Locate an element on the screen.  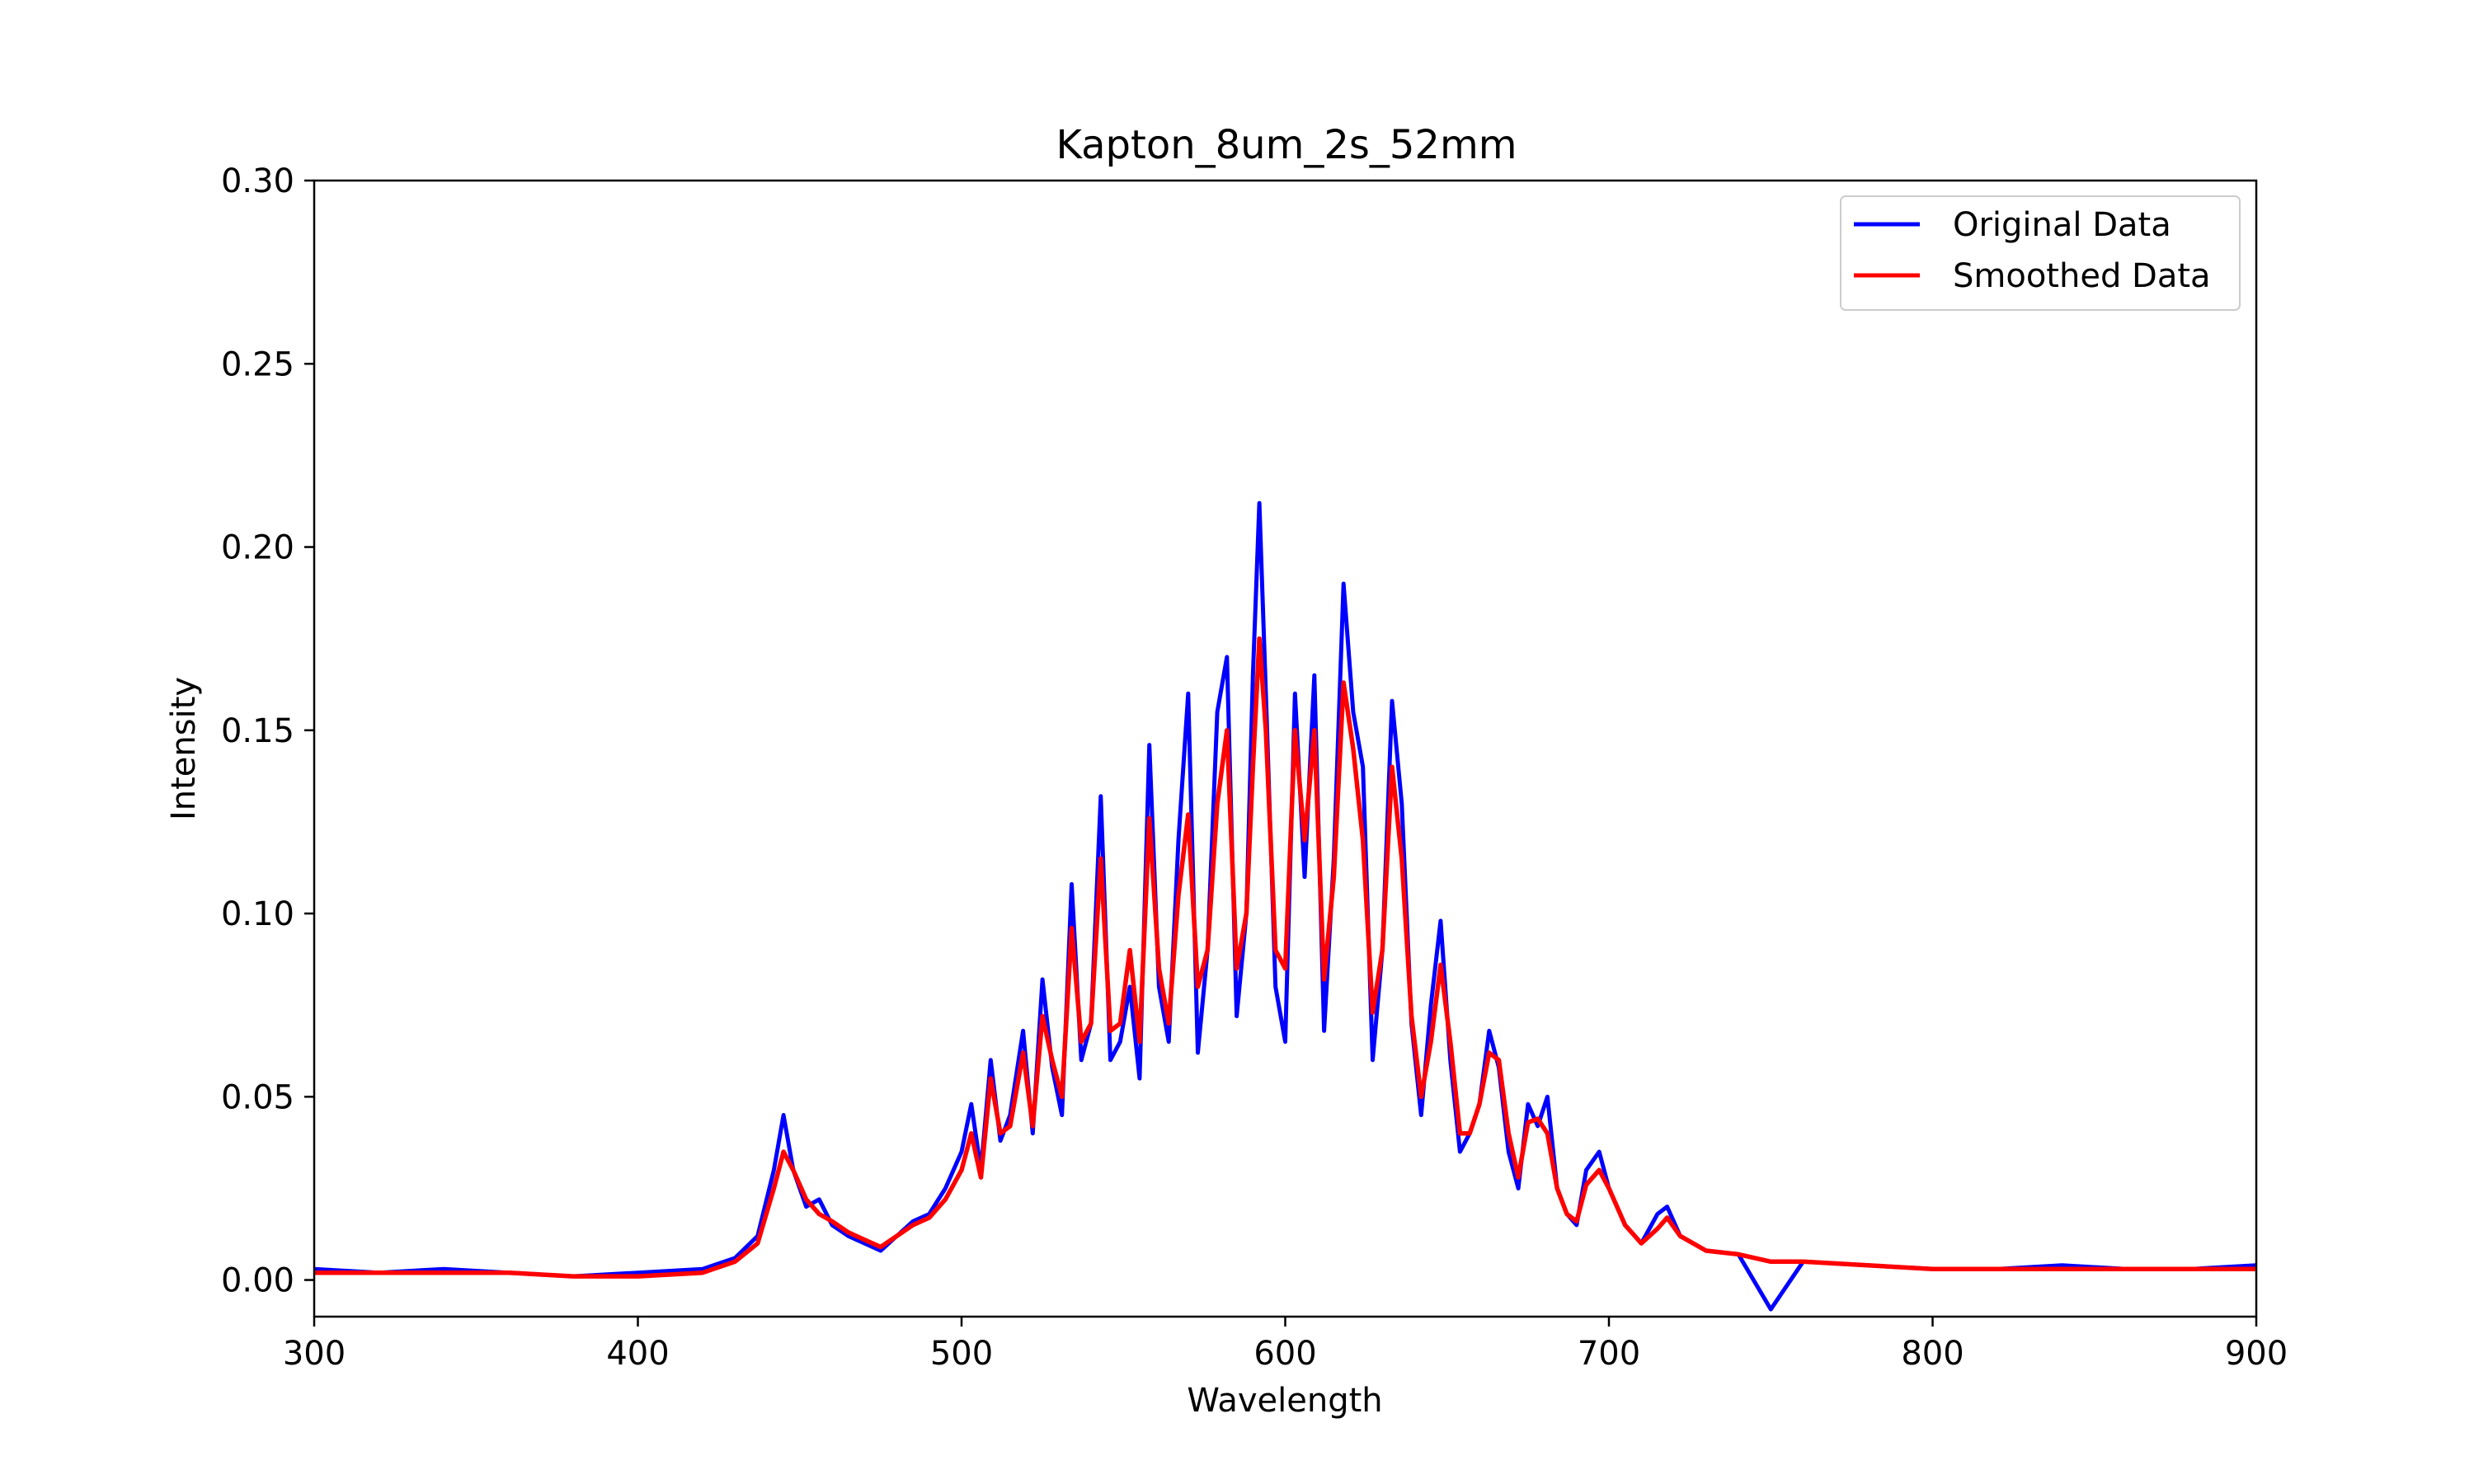
chart-title: Kapton_8um_2s_52mm is located at coordinates (1286, 145).